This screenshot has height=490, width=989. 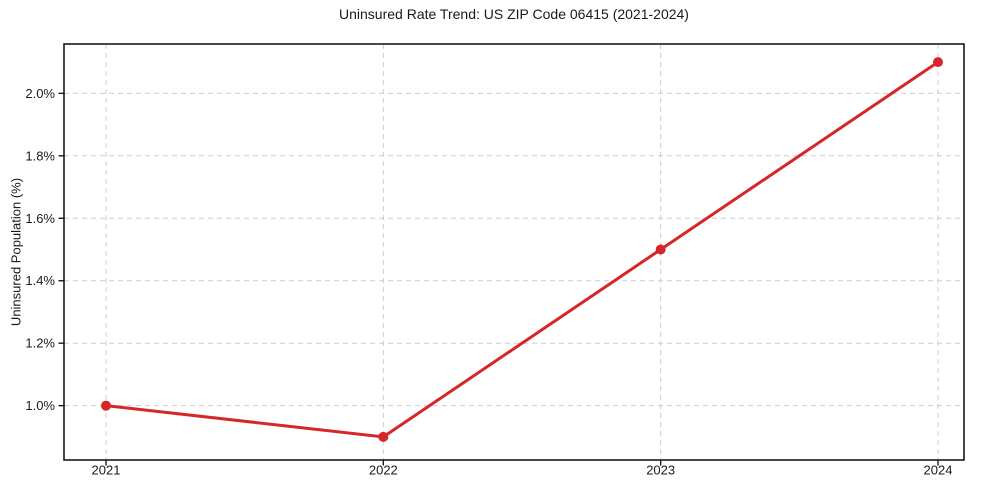 What do you see at coordinates (40, 155) in the screenshot?
I see `y-tick-label: 1.8%` at bounding box center [40, 155].